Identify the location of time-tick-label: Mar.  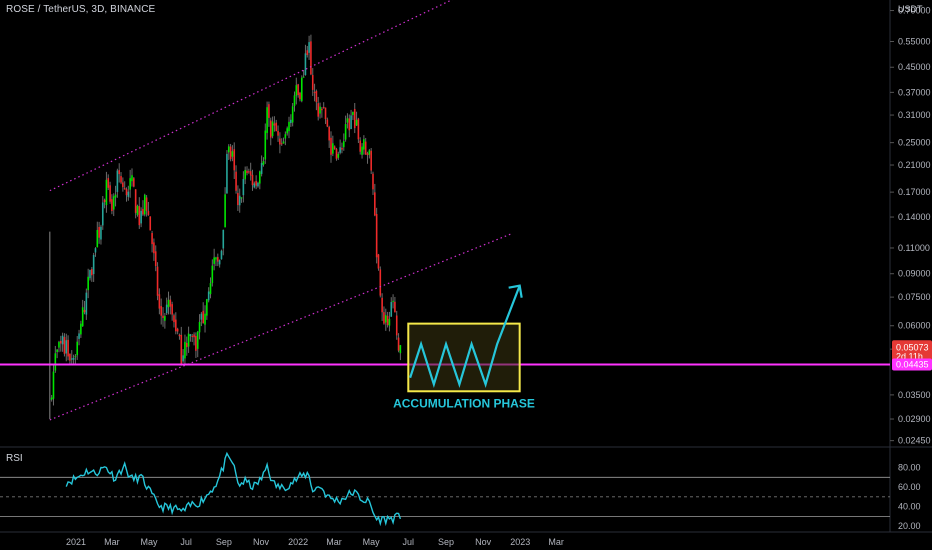
(556, 542).